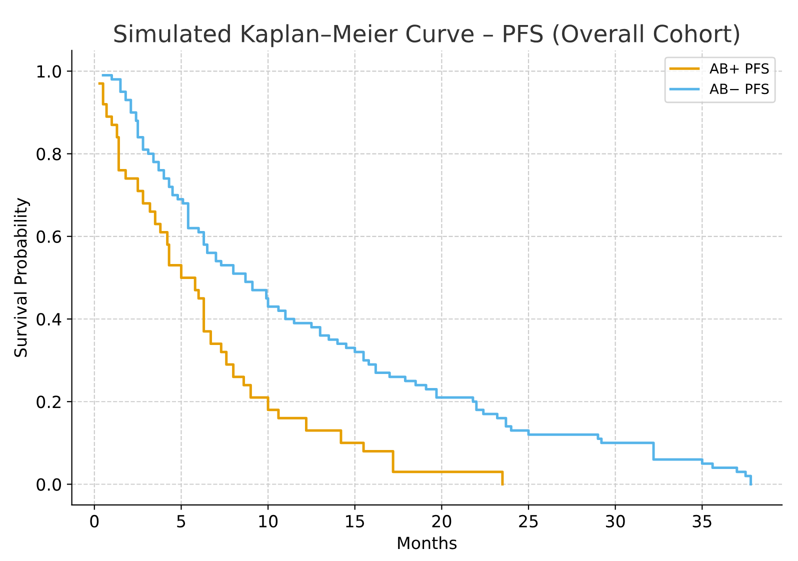 Image resolution: width=798 pixels, height=561 pixels. What do you see at coordinates (48, 402) in the screenshot?
I see `y-tick-label: 0.2` at bounding box center [48, 402].